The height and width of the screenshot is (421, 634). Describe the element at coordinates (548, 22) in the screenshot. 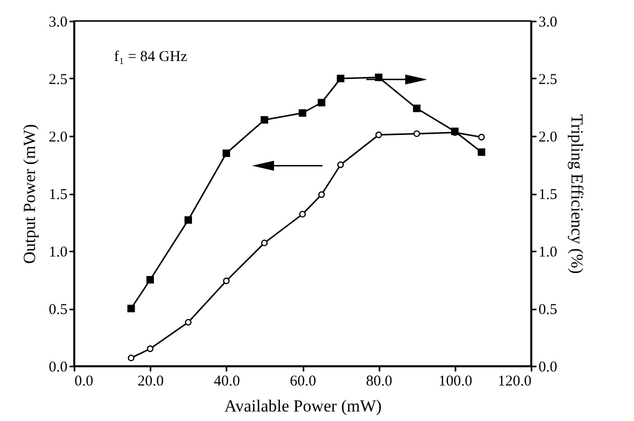

I see `y2-tick-label: 3.0` at that location.